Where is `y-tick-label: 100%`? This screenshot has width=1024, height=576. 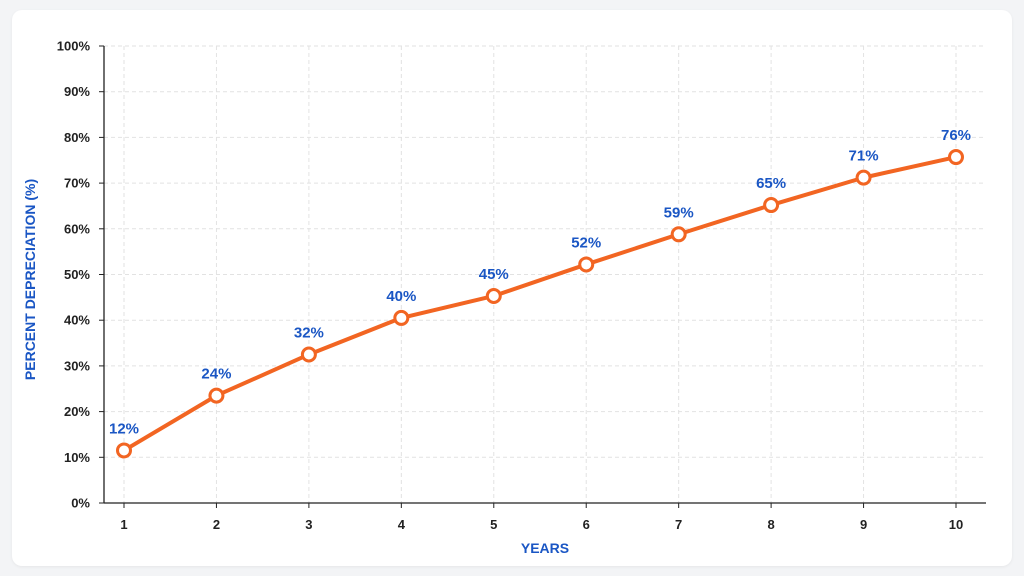 y-tick-label: 100% is located at coordinates (74, 46).